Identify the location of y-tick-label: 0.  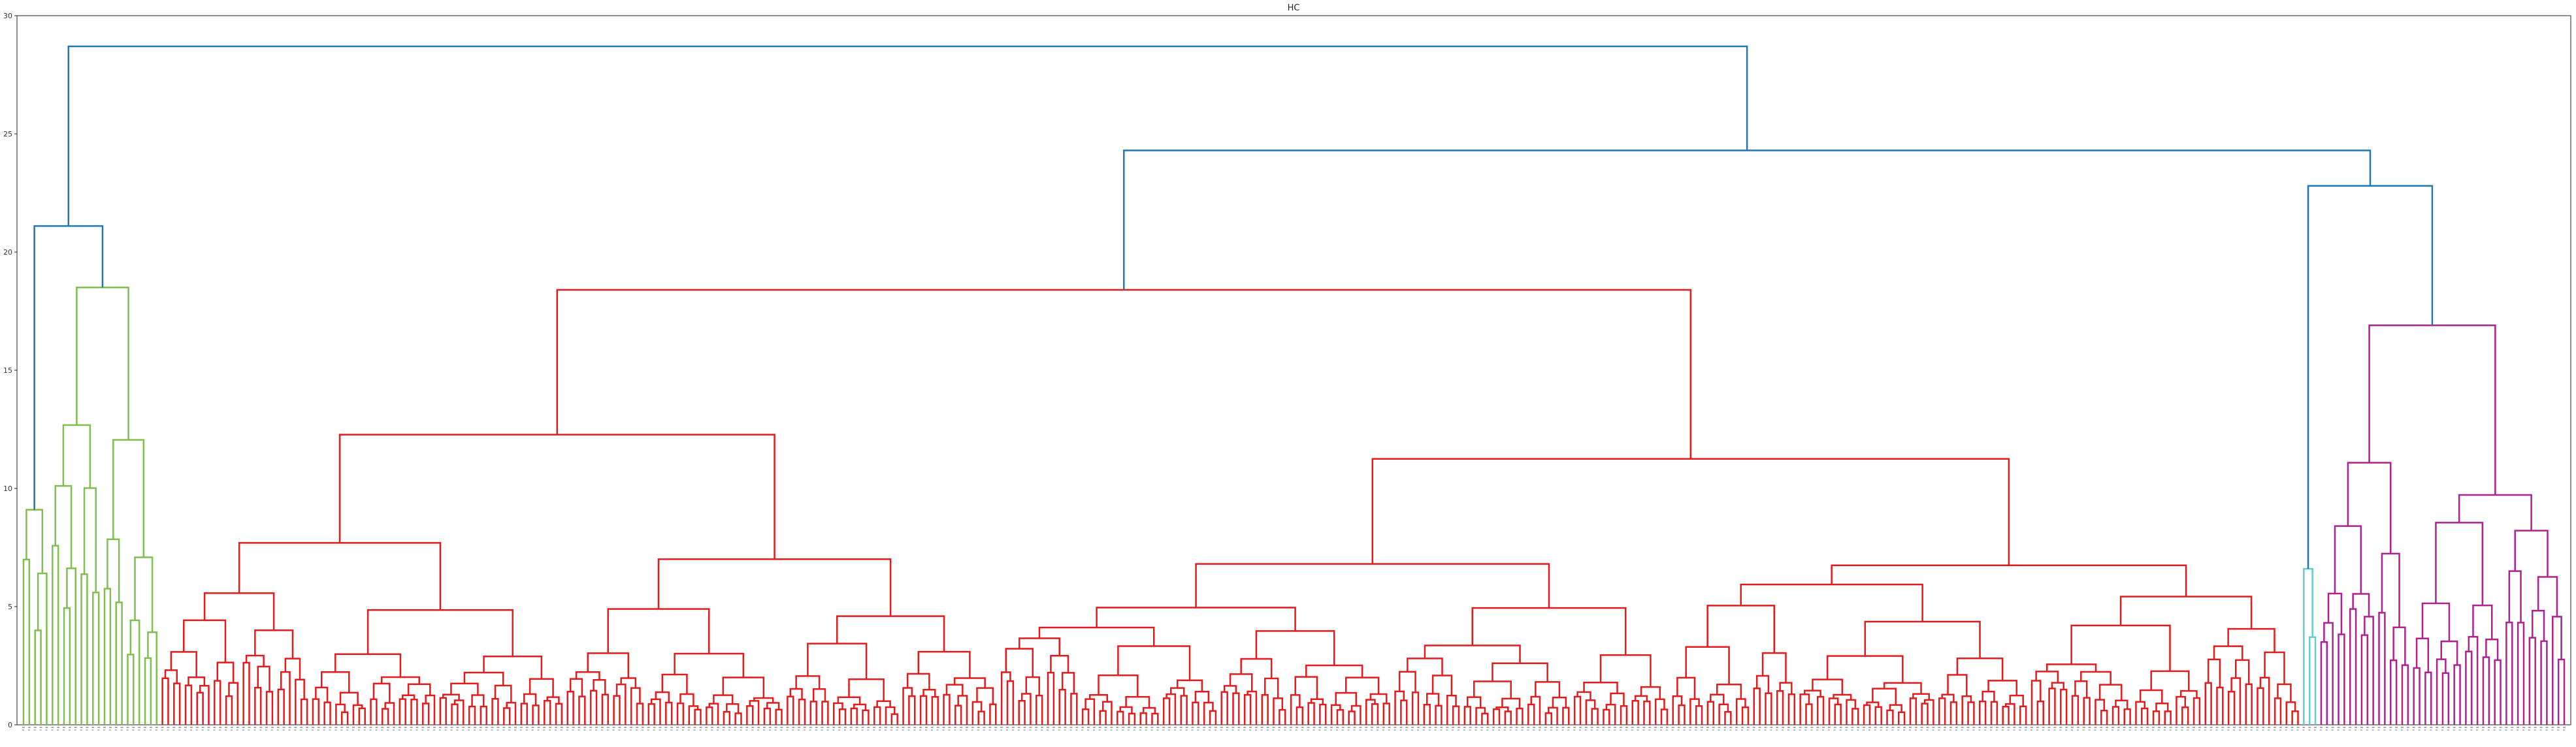
(10, 725).